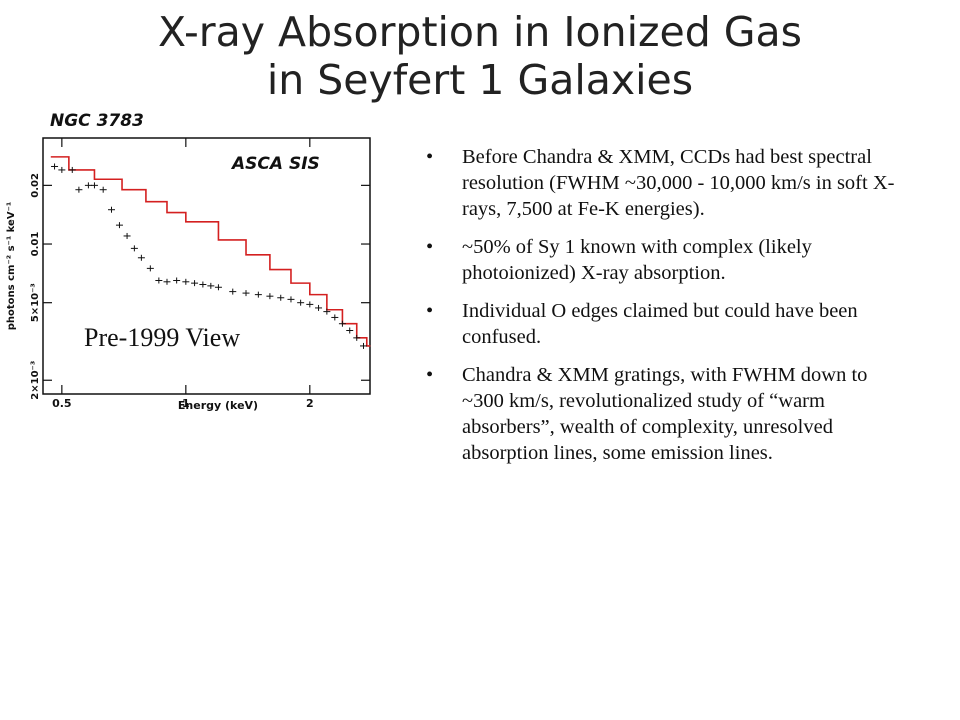 This screenshot has width=960, height=720. What do you see at coordinates (310, 403) in the screenshot?
I see `x-tick-label: 2` at bounding box center [310, 403].